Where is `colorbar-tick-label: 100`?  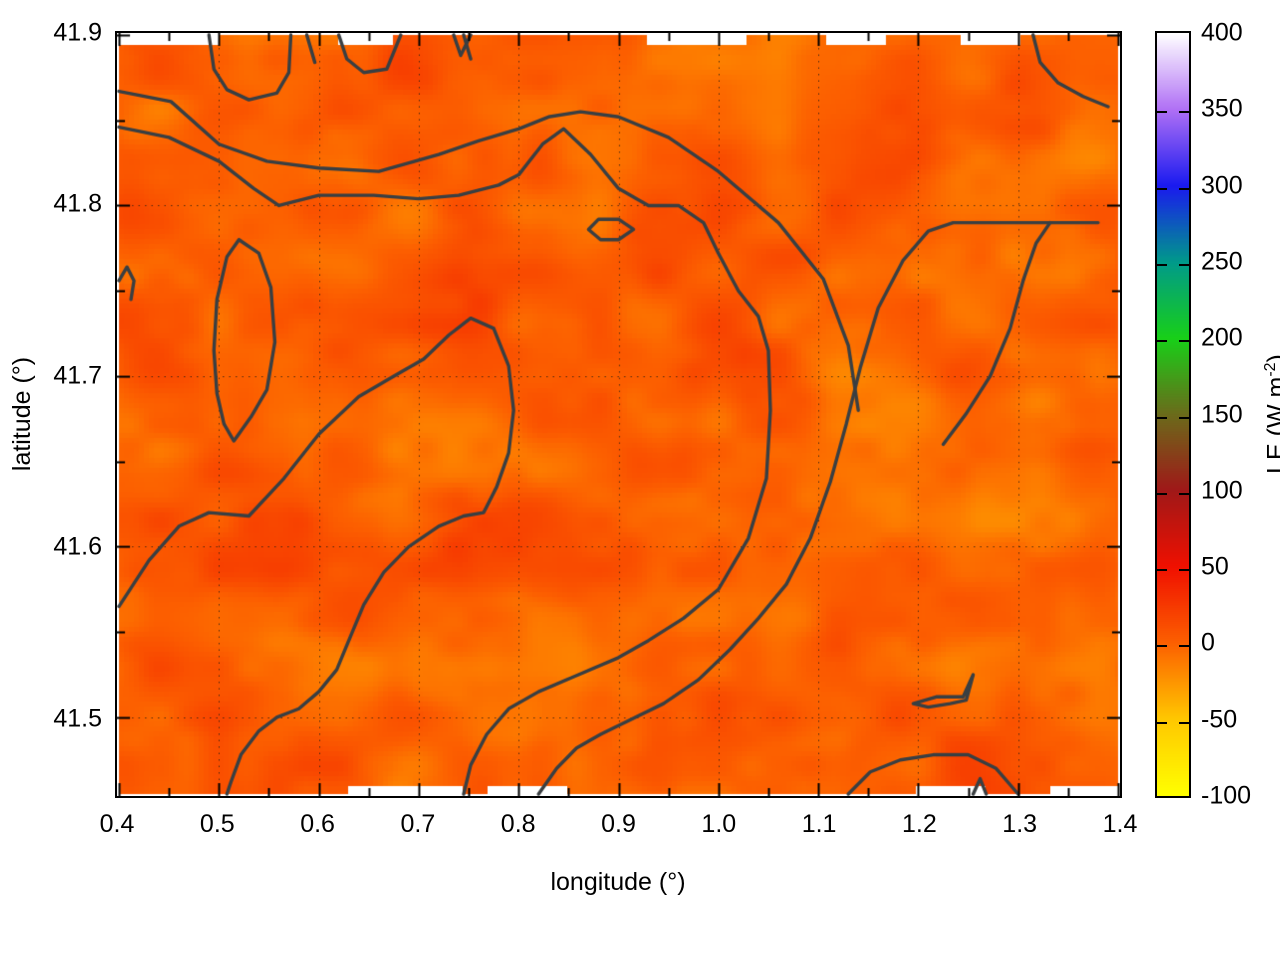 colorbar-tick-label: 100 is located at coordinates (1222, 490).